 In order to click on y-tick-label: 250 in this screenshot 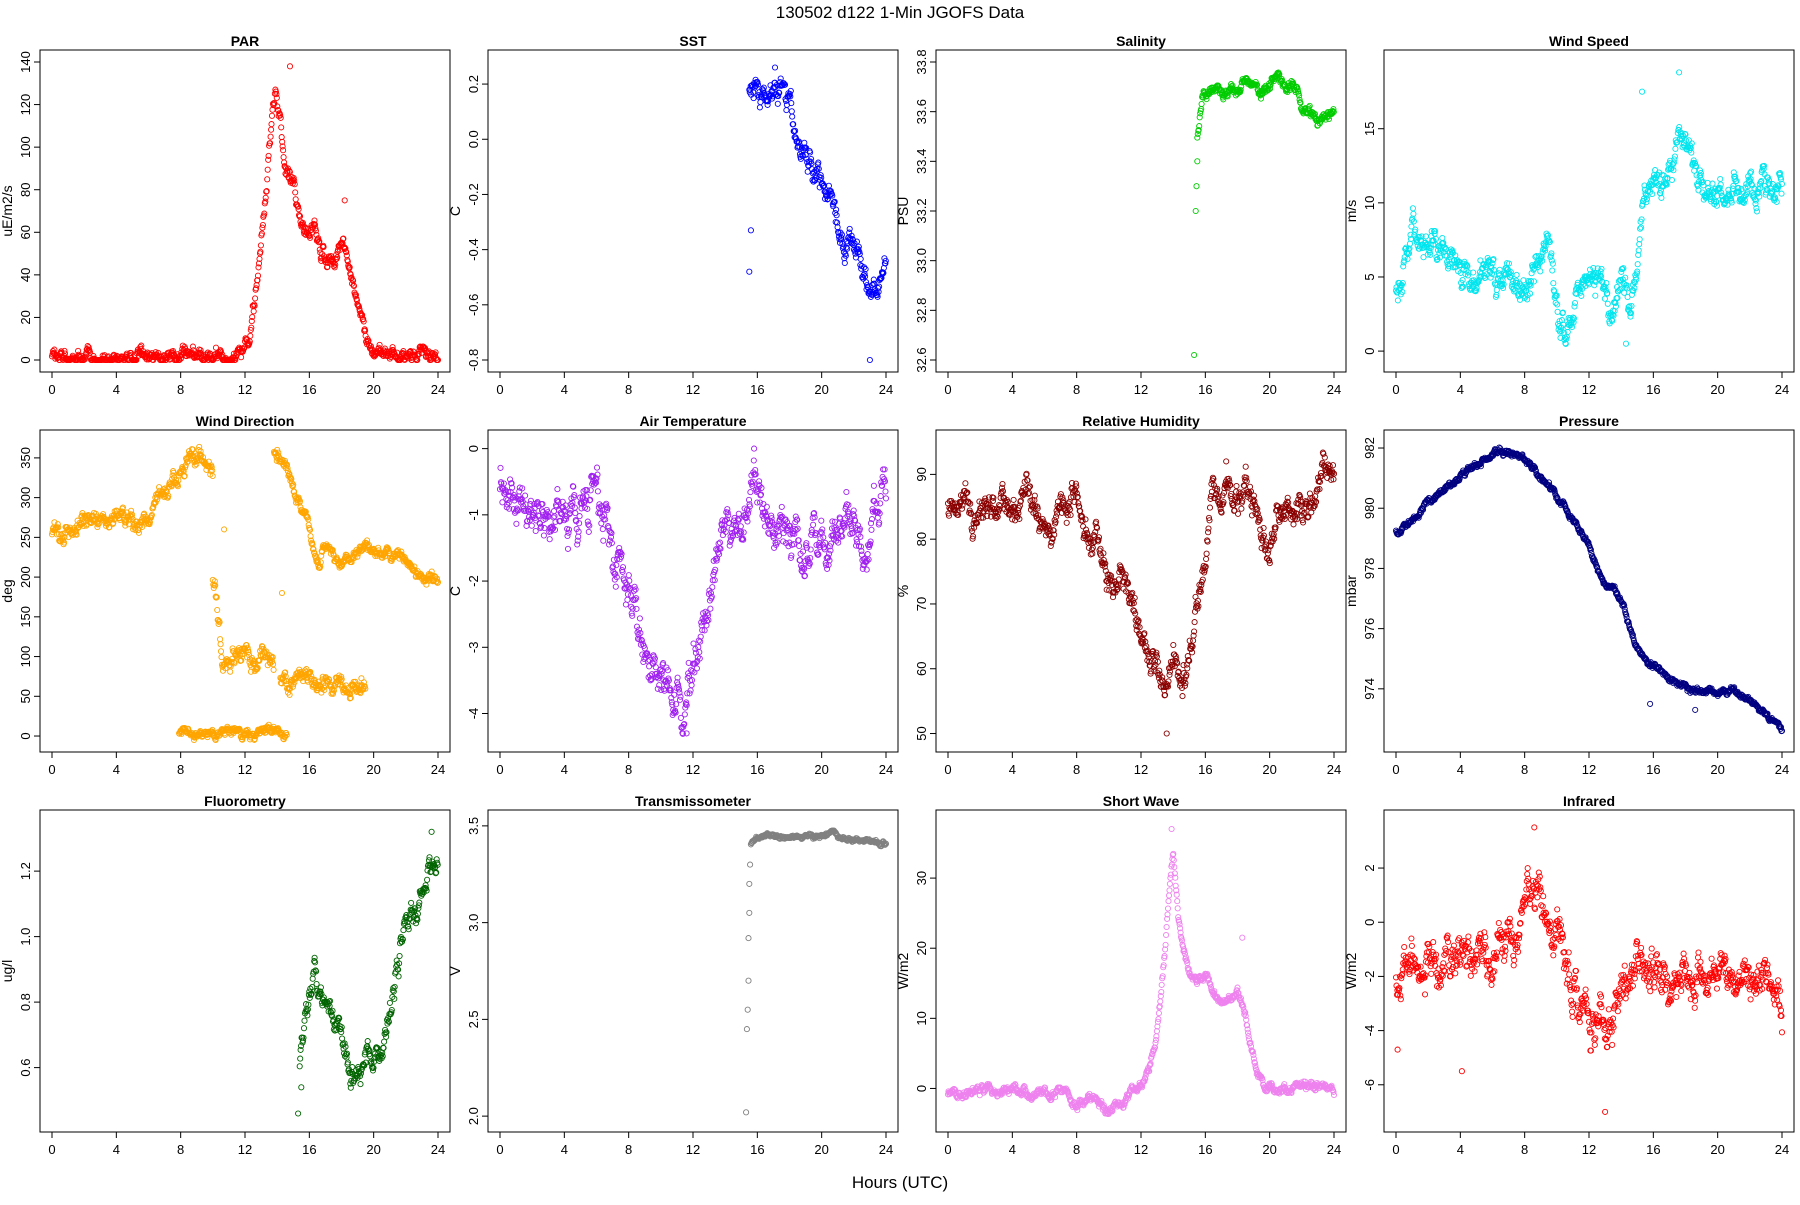, I will do `click(25, 538)`.